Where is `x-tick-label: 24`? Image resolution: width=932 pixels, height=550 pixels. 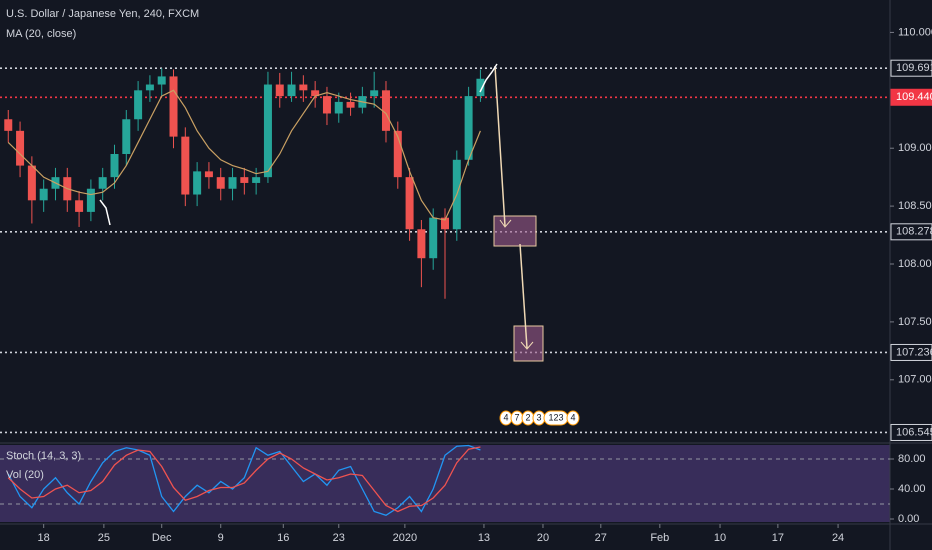 x-tick-label: 24 is located at coordinates (838, 538).